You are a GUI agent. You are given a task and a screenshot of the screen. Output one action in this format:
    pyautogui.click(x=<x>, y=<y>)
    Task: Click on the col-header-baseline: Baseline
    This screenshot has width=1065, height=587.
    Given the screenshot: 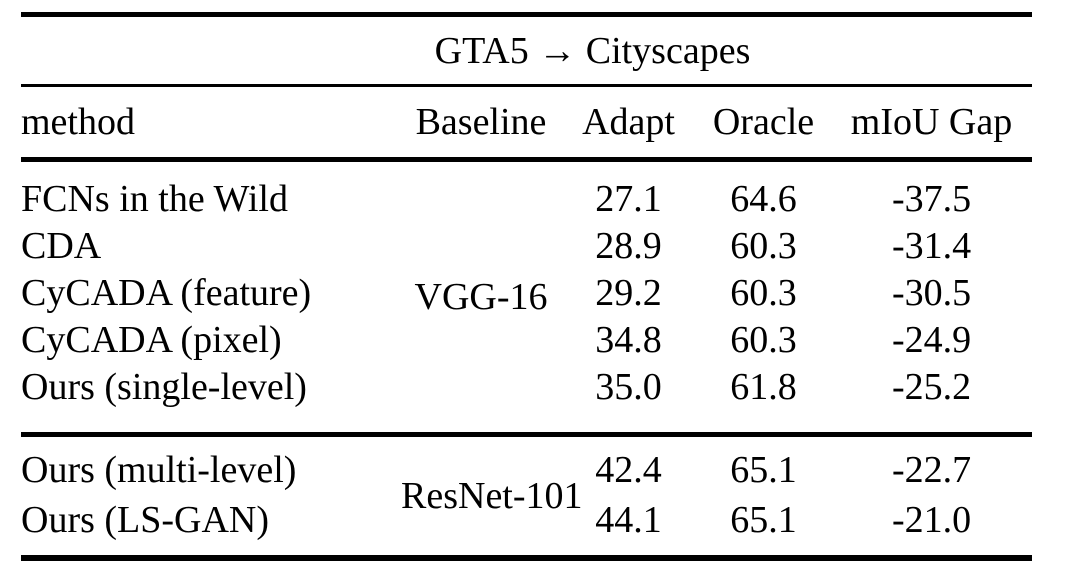 What is the action you would take?
    pyautogui.click(x=481, y=123)
    